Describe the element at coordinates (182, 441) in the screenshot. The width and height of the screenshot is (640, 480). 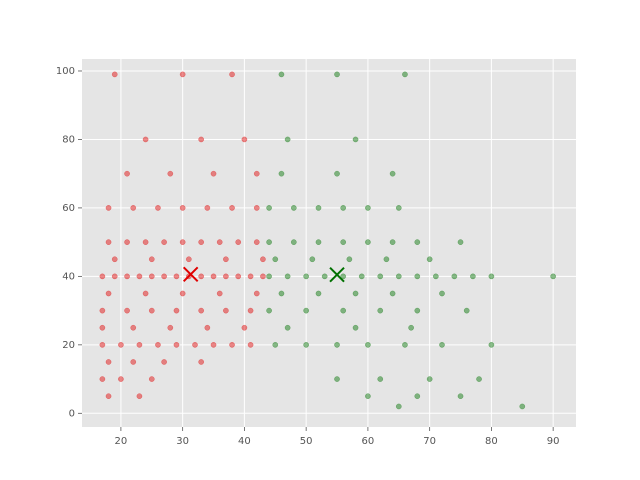
I see `x-tick-label: 30` at that location.